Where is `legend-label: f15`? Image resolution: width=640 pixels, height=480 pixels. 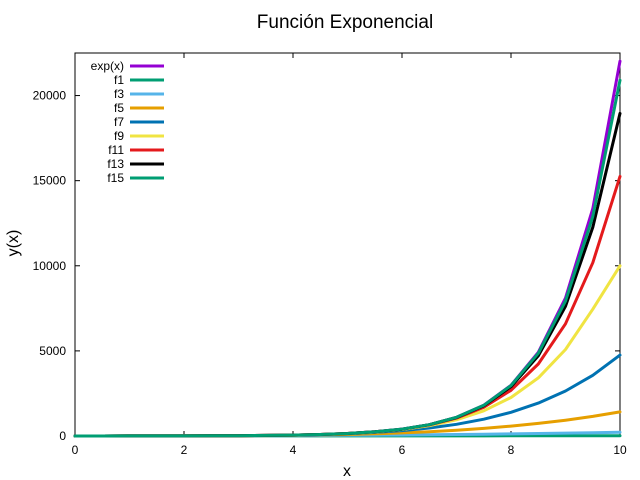
legend-label: f15 is located at coordinates (115, 178).